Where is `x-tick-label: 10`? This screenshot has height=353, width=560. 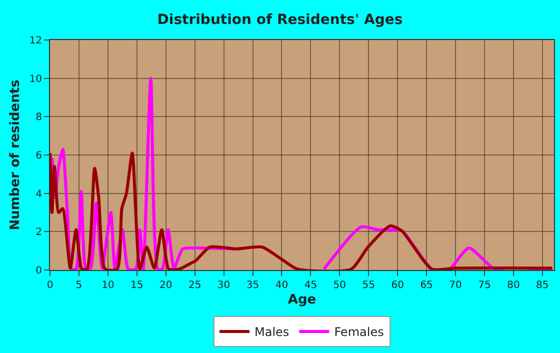
x-tick-label: 10 is located at coordinates (108, 285).